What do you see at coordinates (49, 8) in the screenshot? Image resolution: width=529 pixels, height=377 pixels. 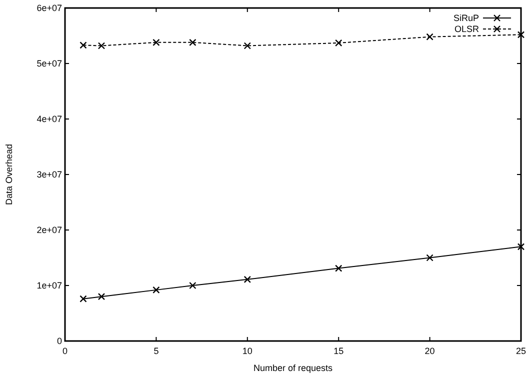 I see `y-tick-label: 6e+07` at bounding box center [49, 8].